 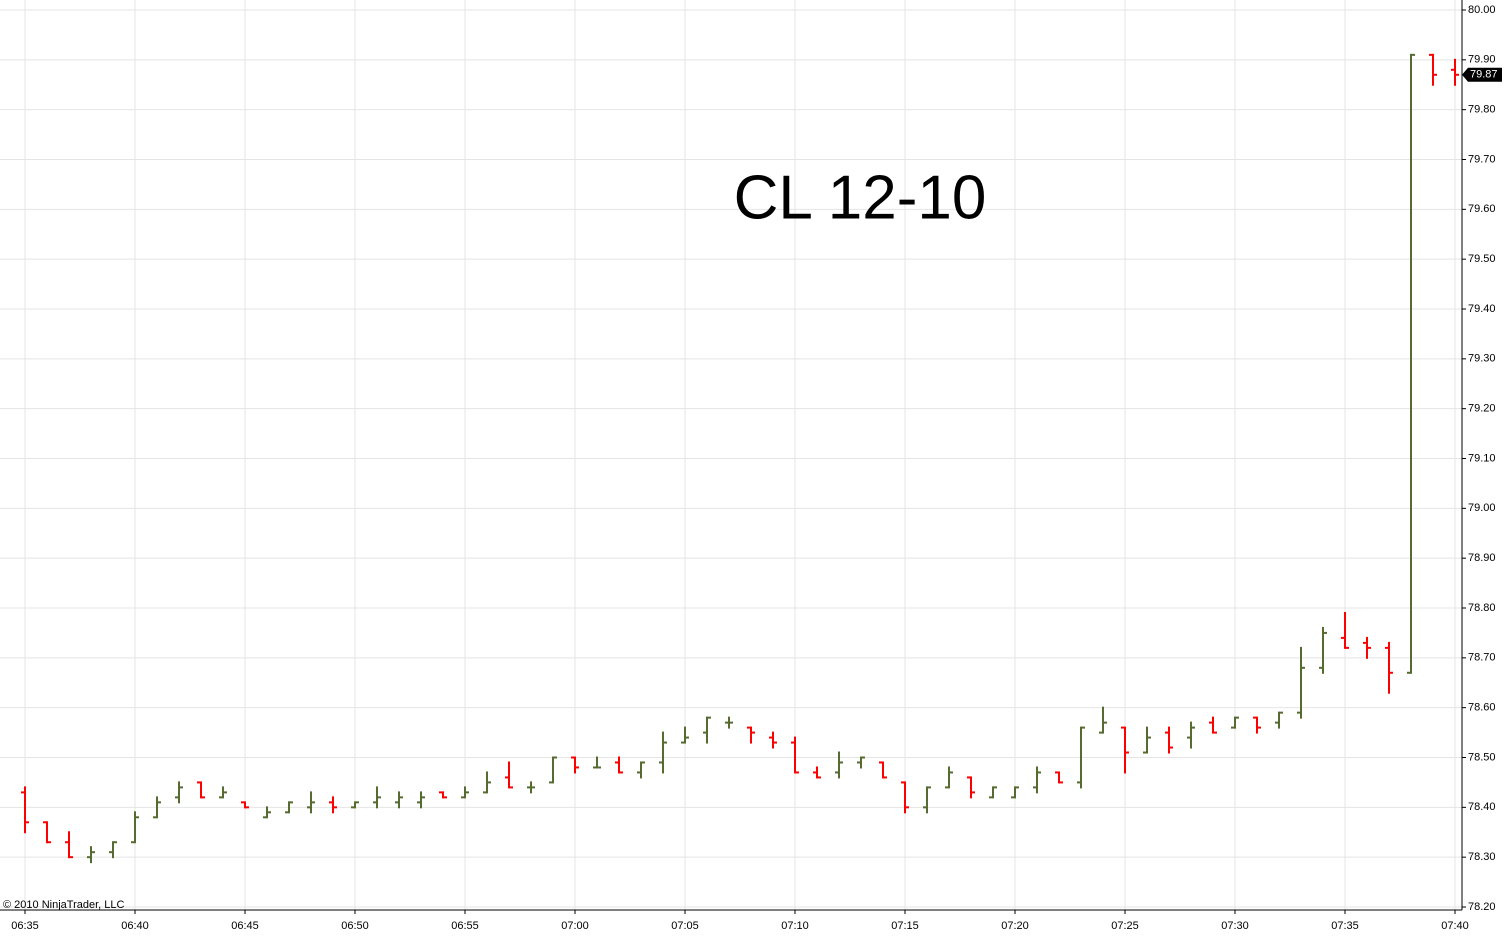 What do you see at coordinates (1455, 926) in the screenshot?
I see `x-tick-label: 07:40` at bounding box center [1455, 926].